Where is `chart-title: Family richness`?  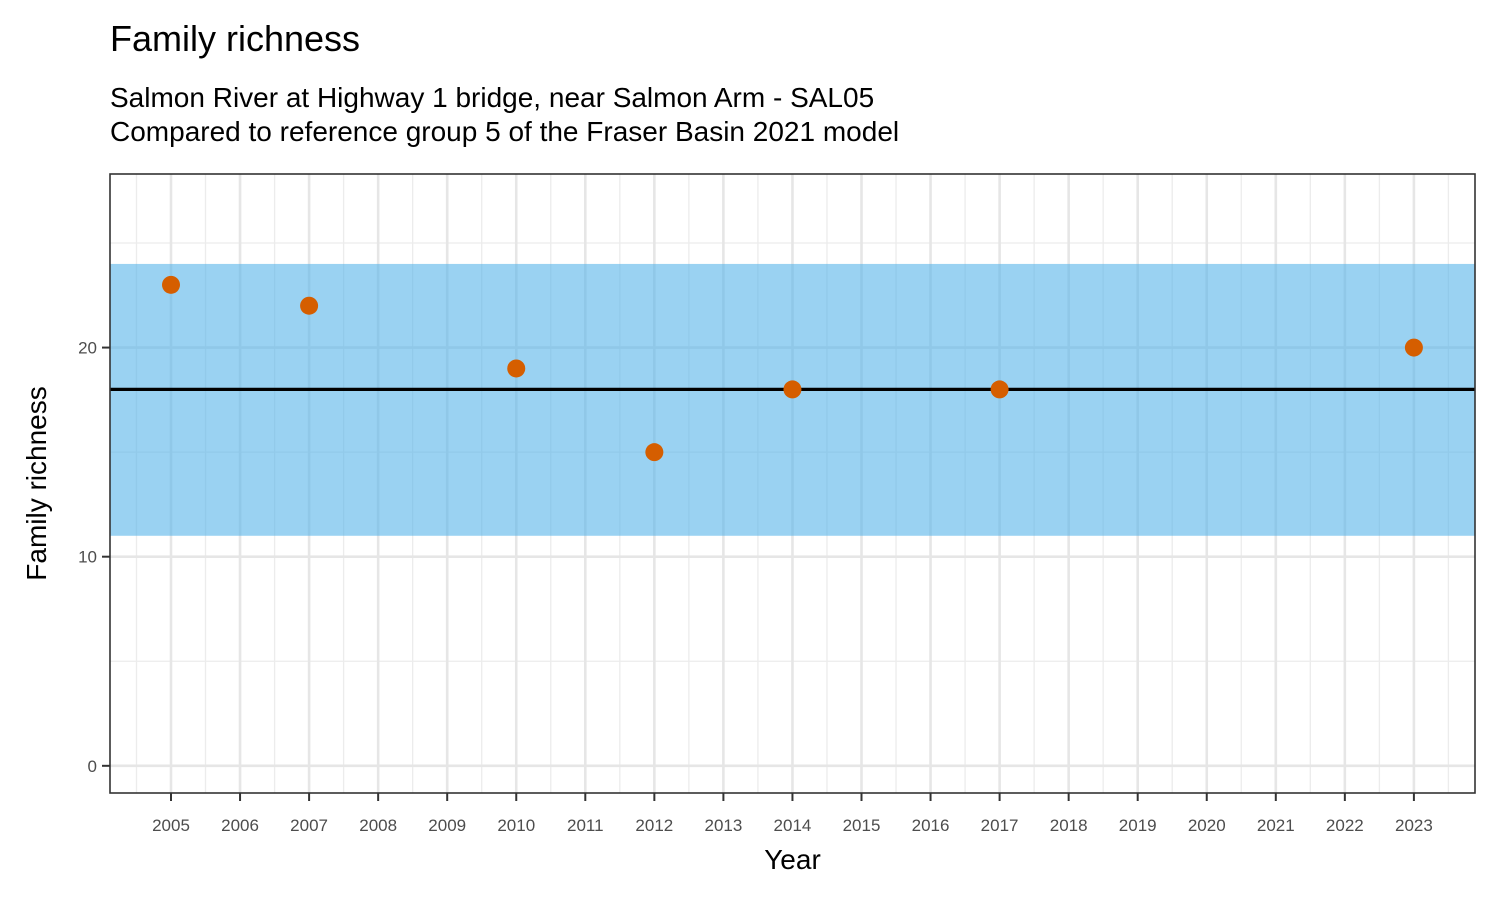
chart-title: Family richness is located at coordinates (235, 38).